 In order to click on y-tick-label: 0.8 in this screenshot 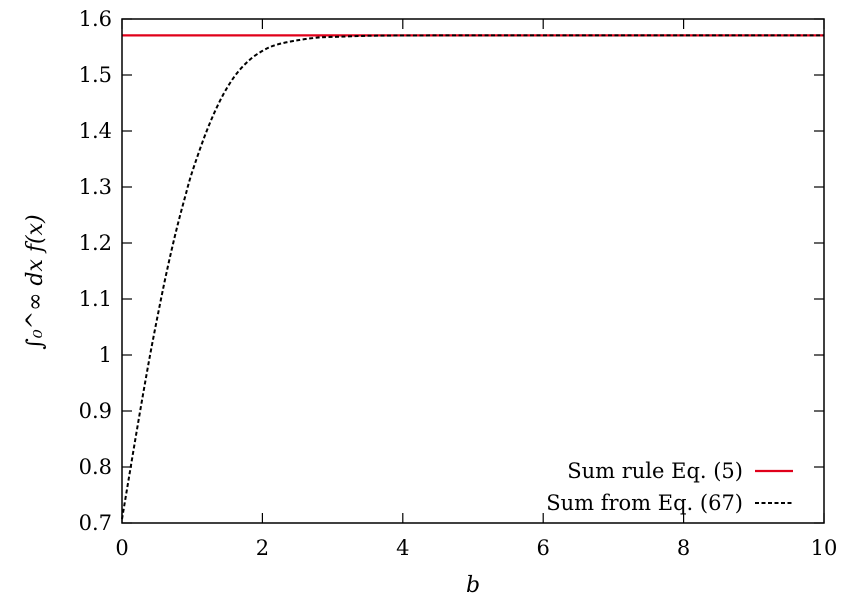, I will do `click(95, 467)`.